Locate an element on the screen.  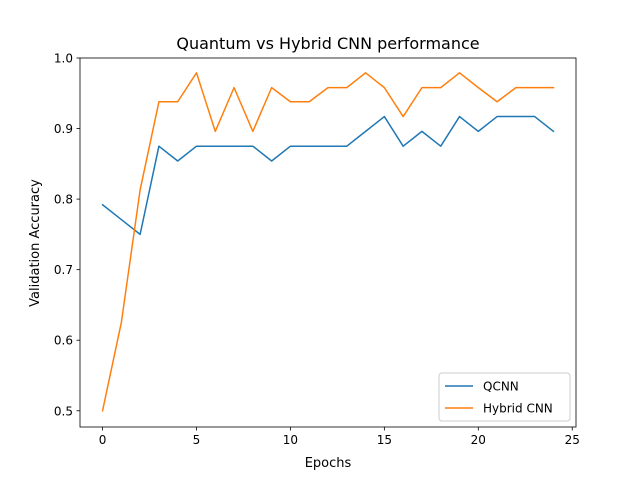
x-tick-label: 20 is located at coordinates (478, 440).